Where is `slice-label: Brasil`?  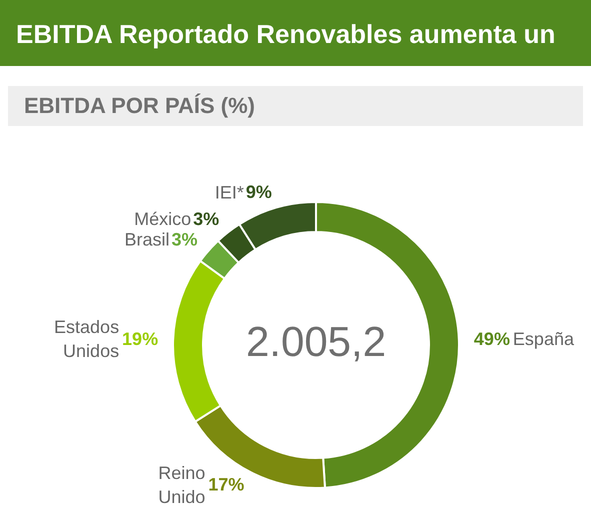 slice-label: Brasil is located at coordinates (147, 239).